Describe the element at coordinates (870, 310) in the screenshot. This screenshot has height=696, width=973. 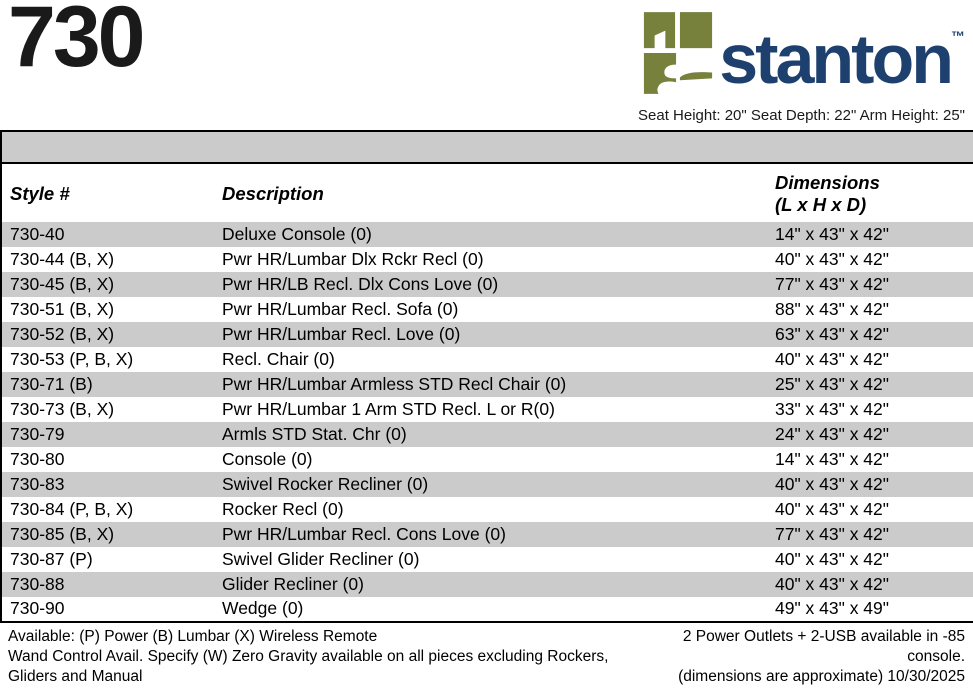
I see `dimensions-cell: 88" x 43" x 42"` at that location.